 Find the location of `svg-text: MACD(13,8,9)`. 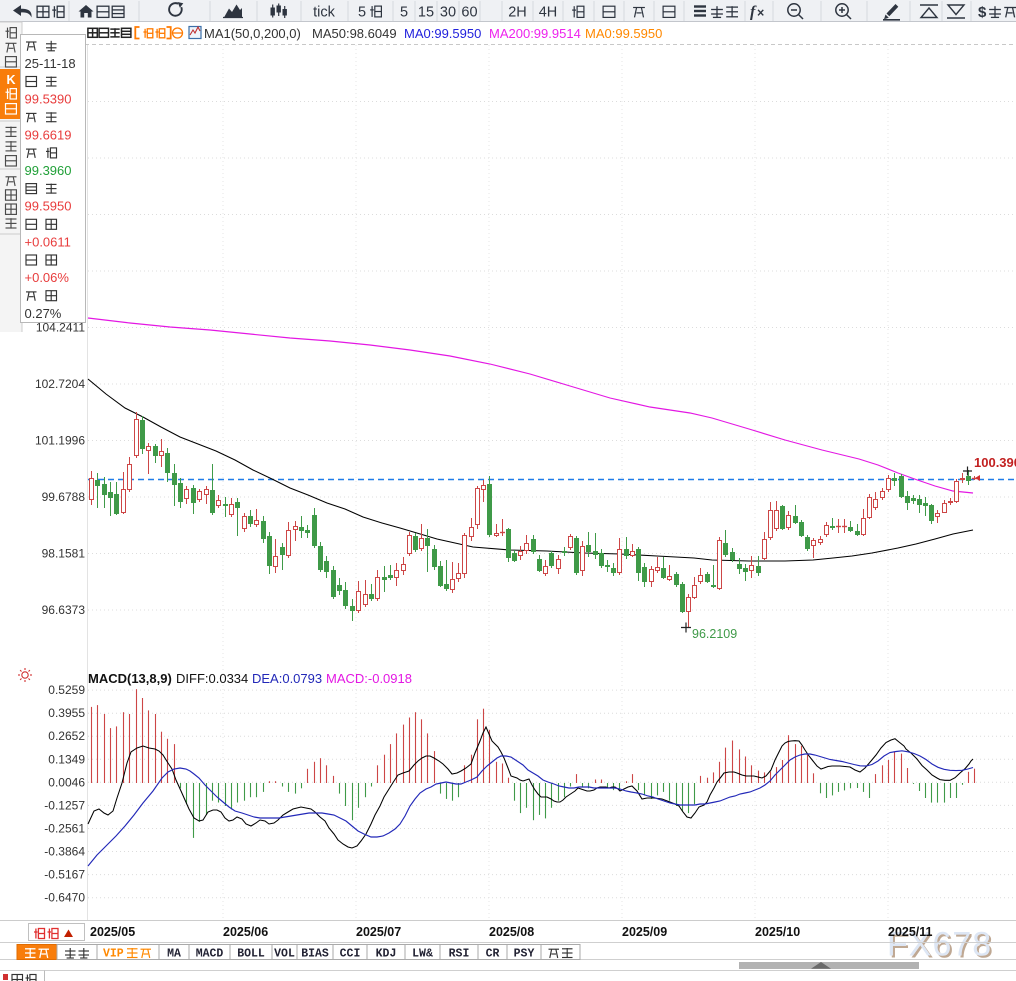

svg-text: MACD(13,8,9) is located at coordinates (130, 678).